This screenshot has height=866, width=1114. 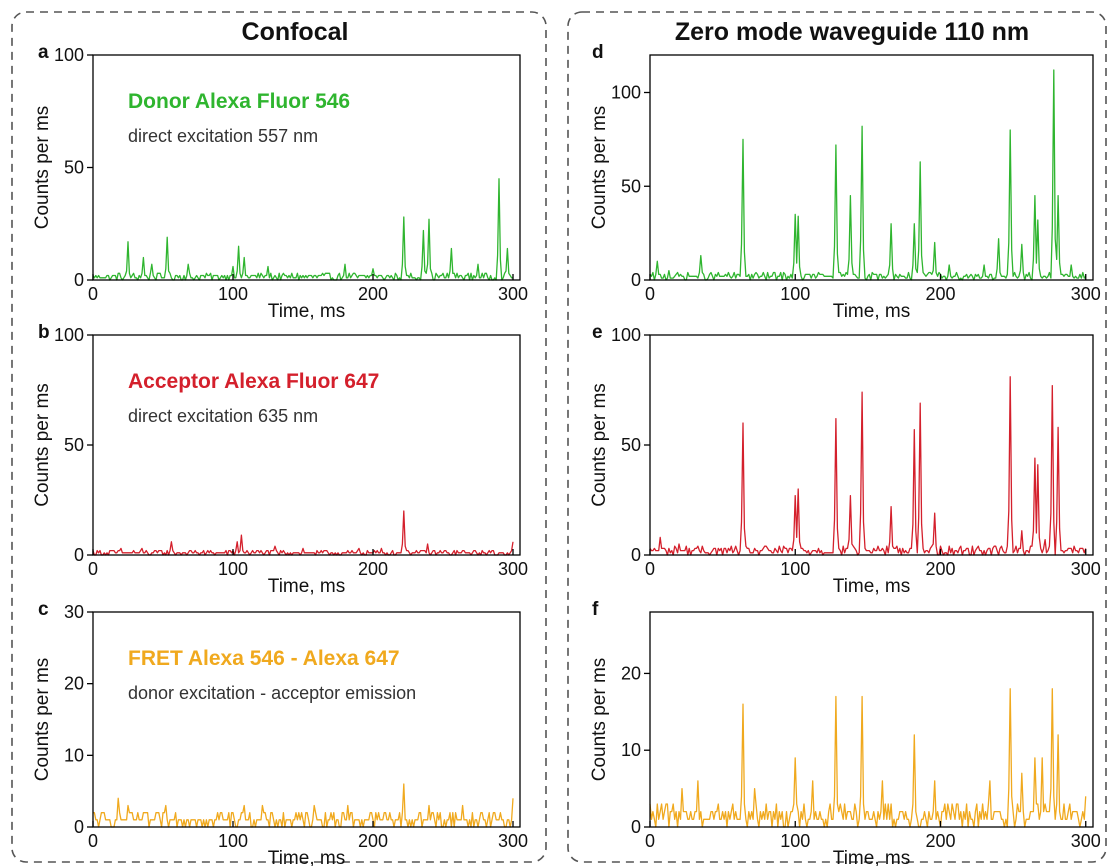 I want to click on annotation-title: Donor Alexa Fluor 546, so click(x=239, y=101).